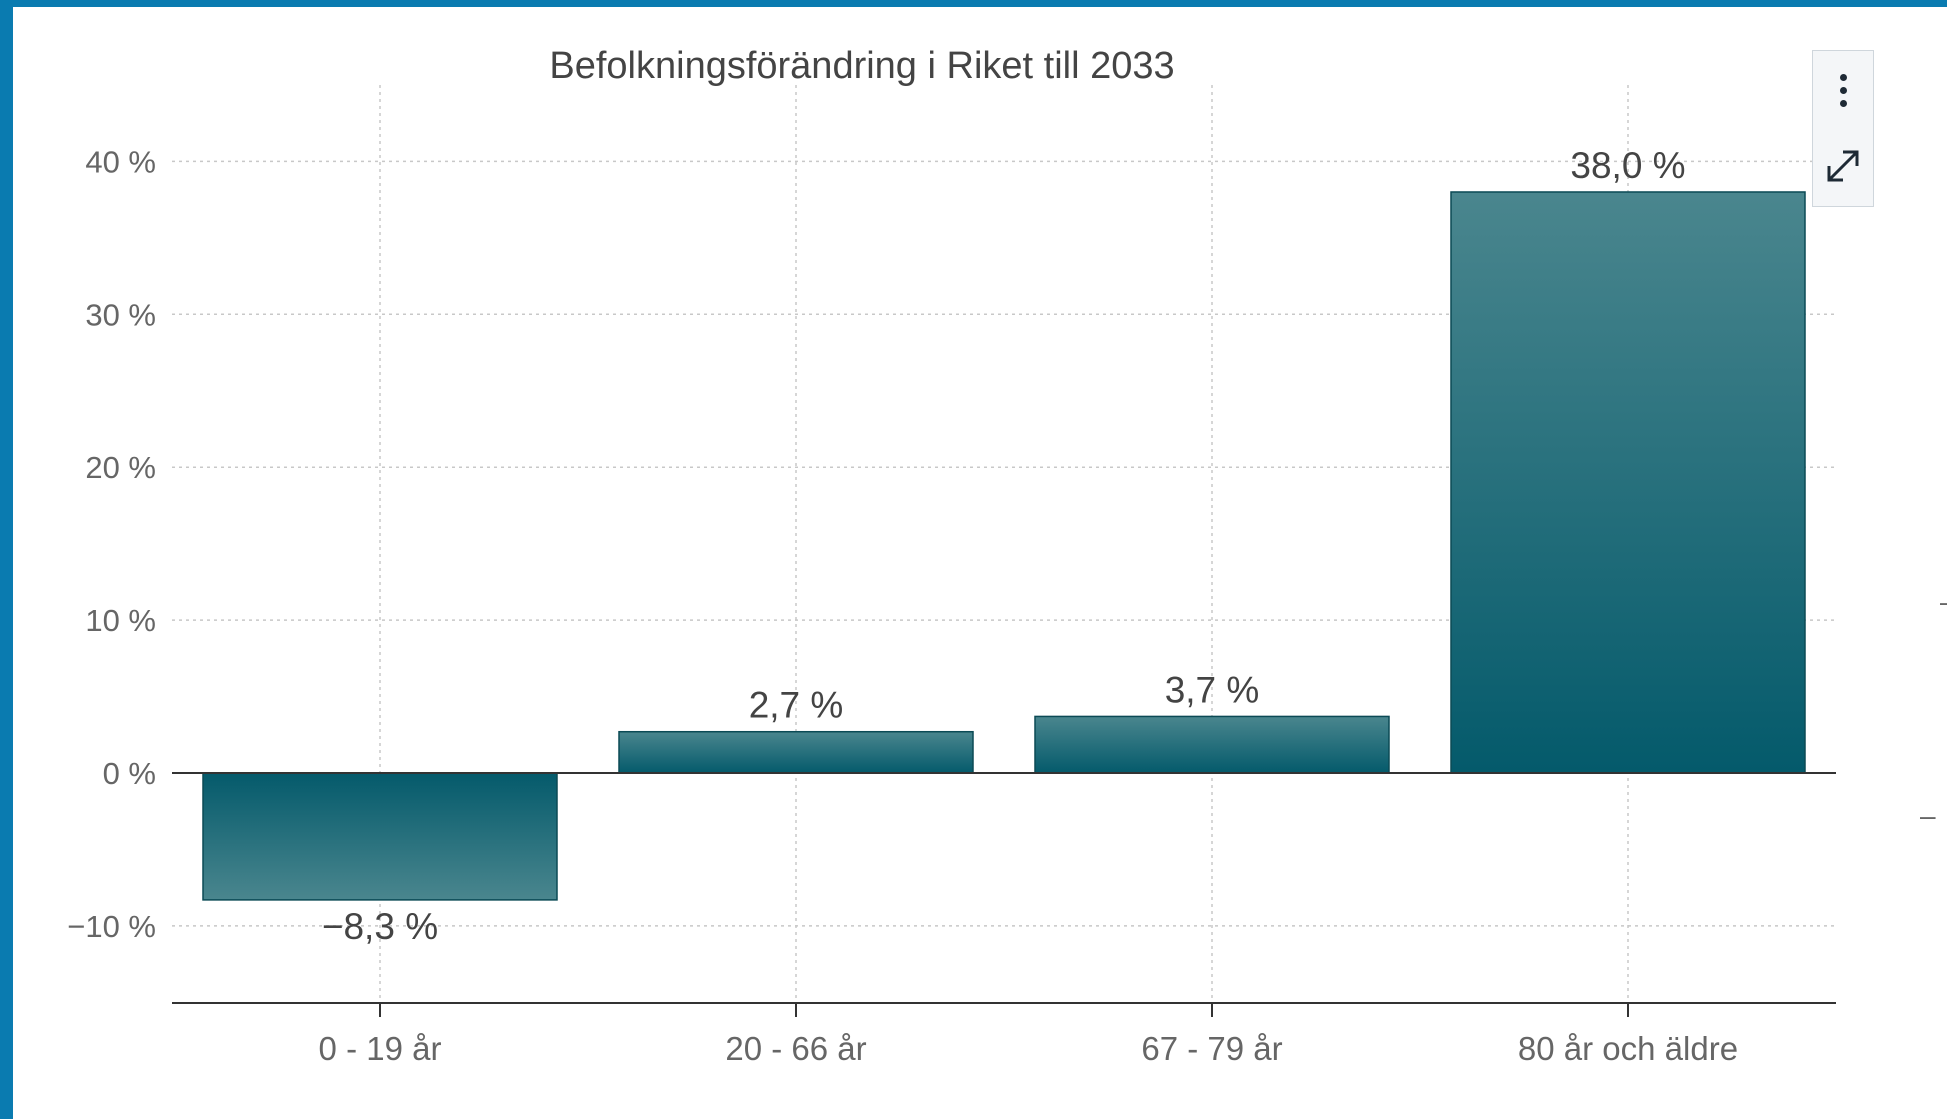  I want to click on data-label: 2,7 %, so click(796, 705).